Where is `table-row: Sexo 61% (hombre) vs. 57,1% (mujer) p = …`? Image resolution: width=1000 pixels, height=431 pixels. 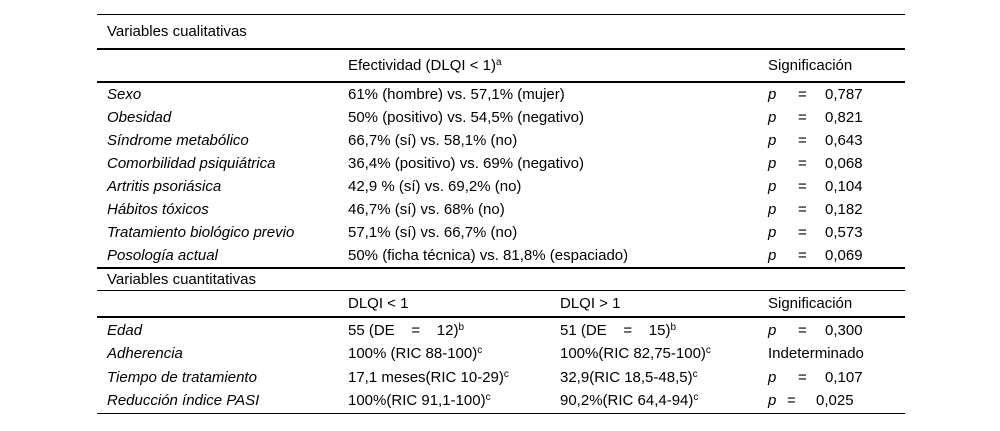 table-row: Sexo 61% (hombre) vs. 57,1% (mujer) p = … is located at coordinates (501, 94).